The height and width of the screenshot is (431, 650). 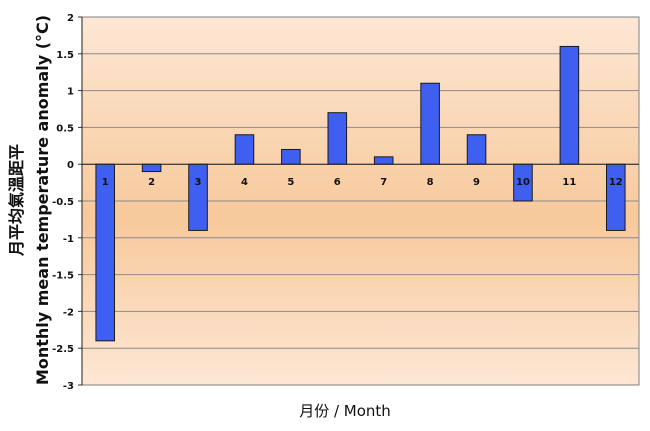 I want to click on y-tick-label: -2, so click(x=68, y=312).